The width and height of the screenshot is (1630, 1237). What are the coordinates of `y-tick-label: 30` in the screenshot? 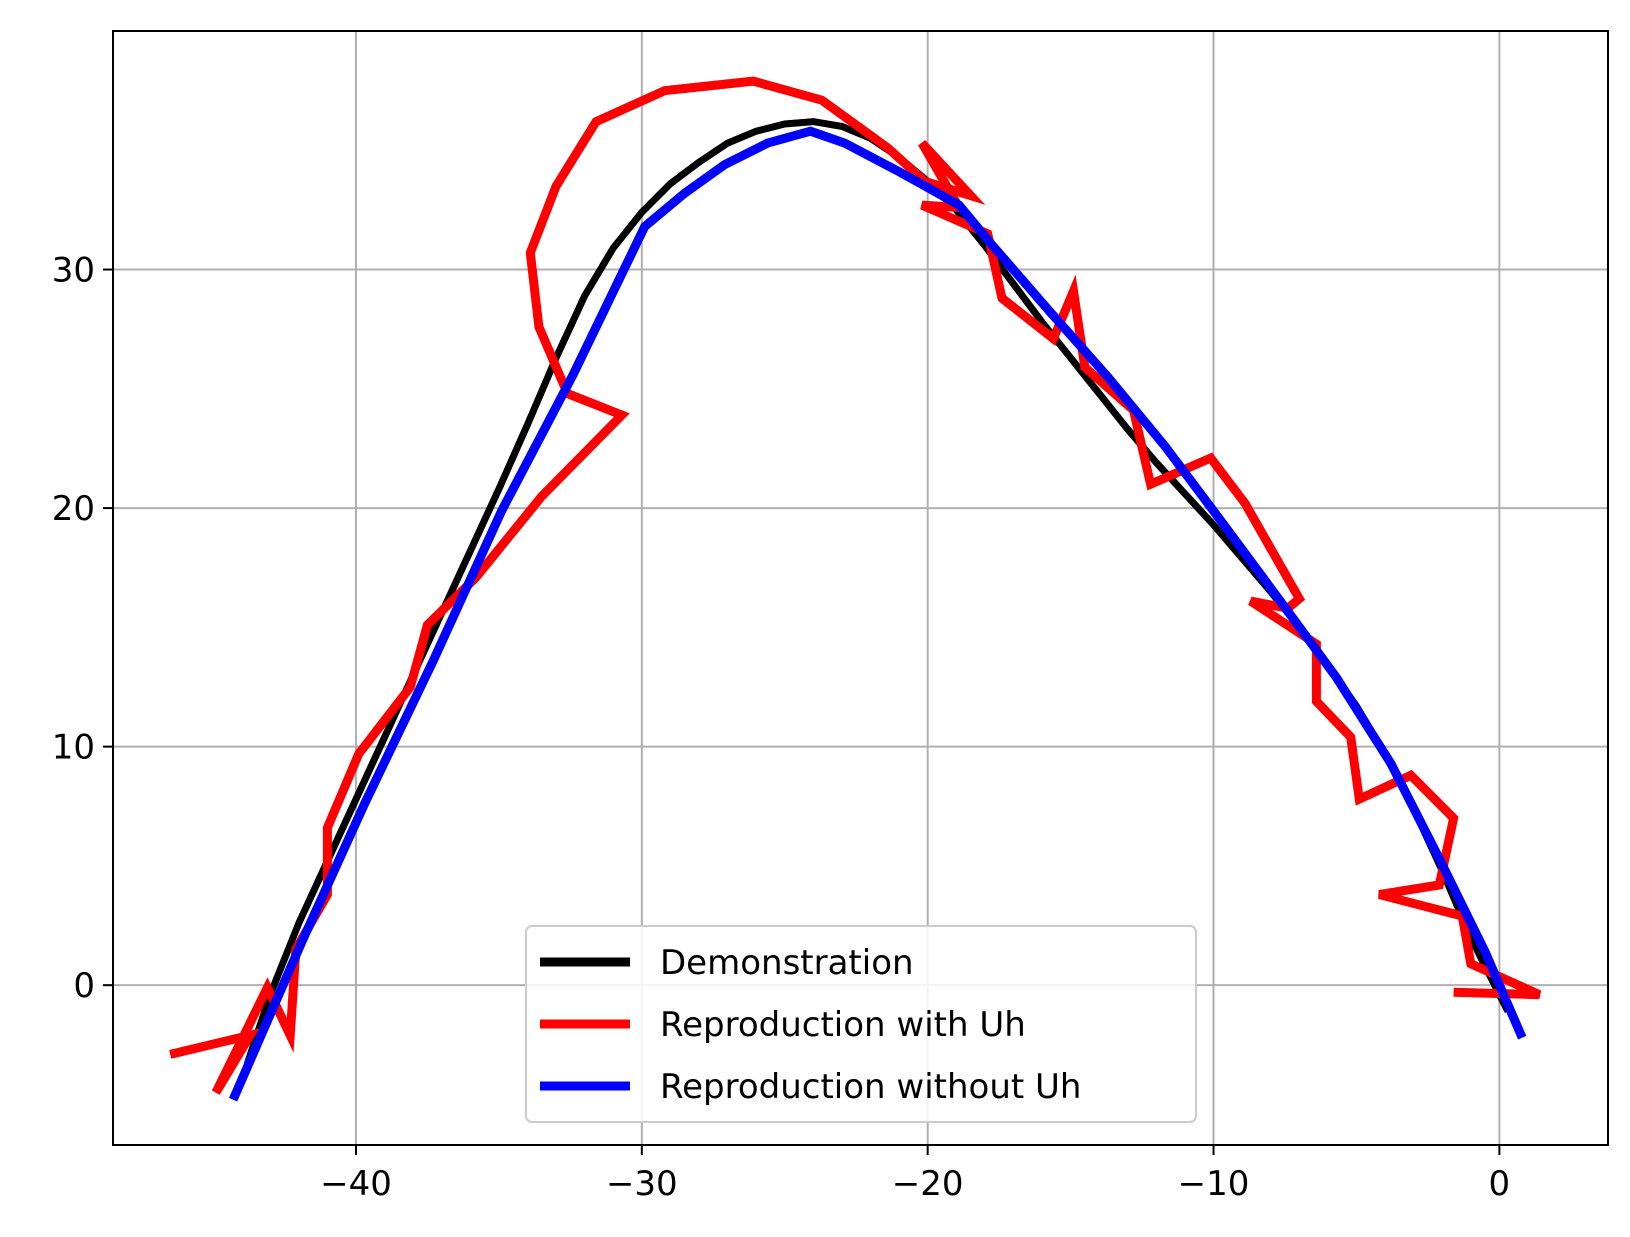 It's located at (73, 271).